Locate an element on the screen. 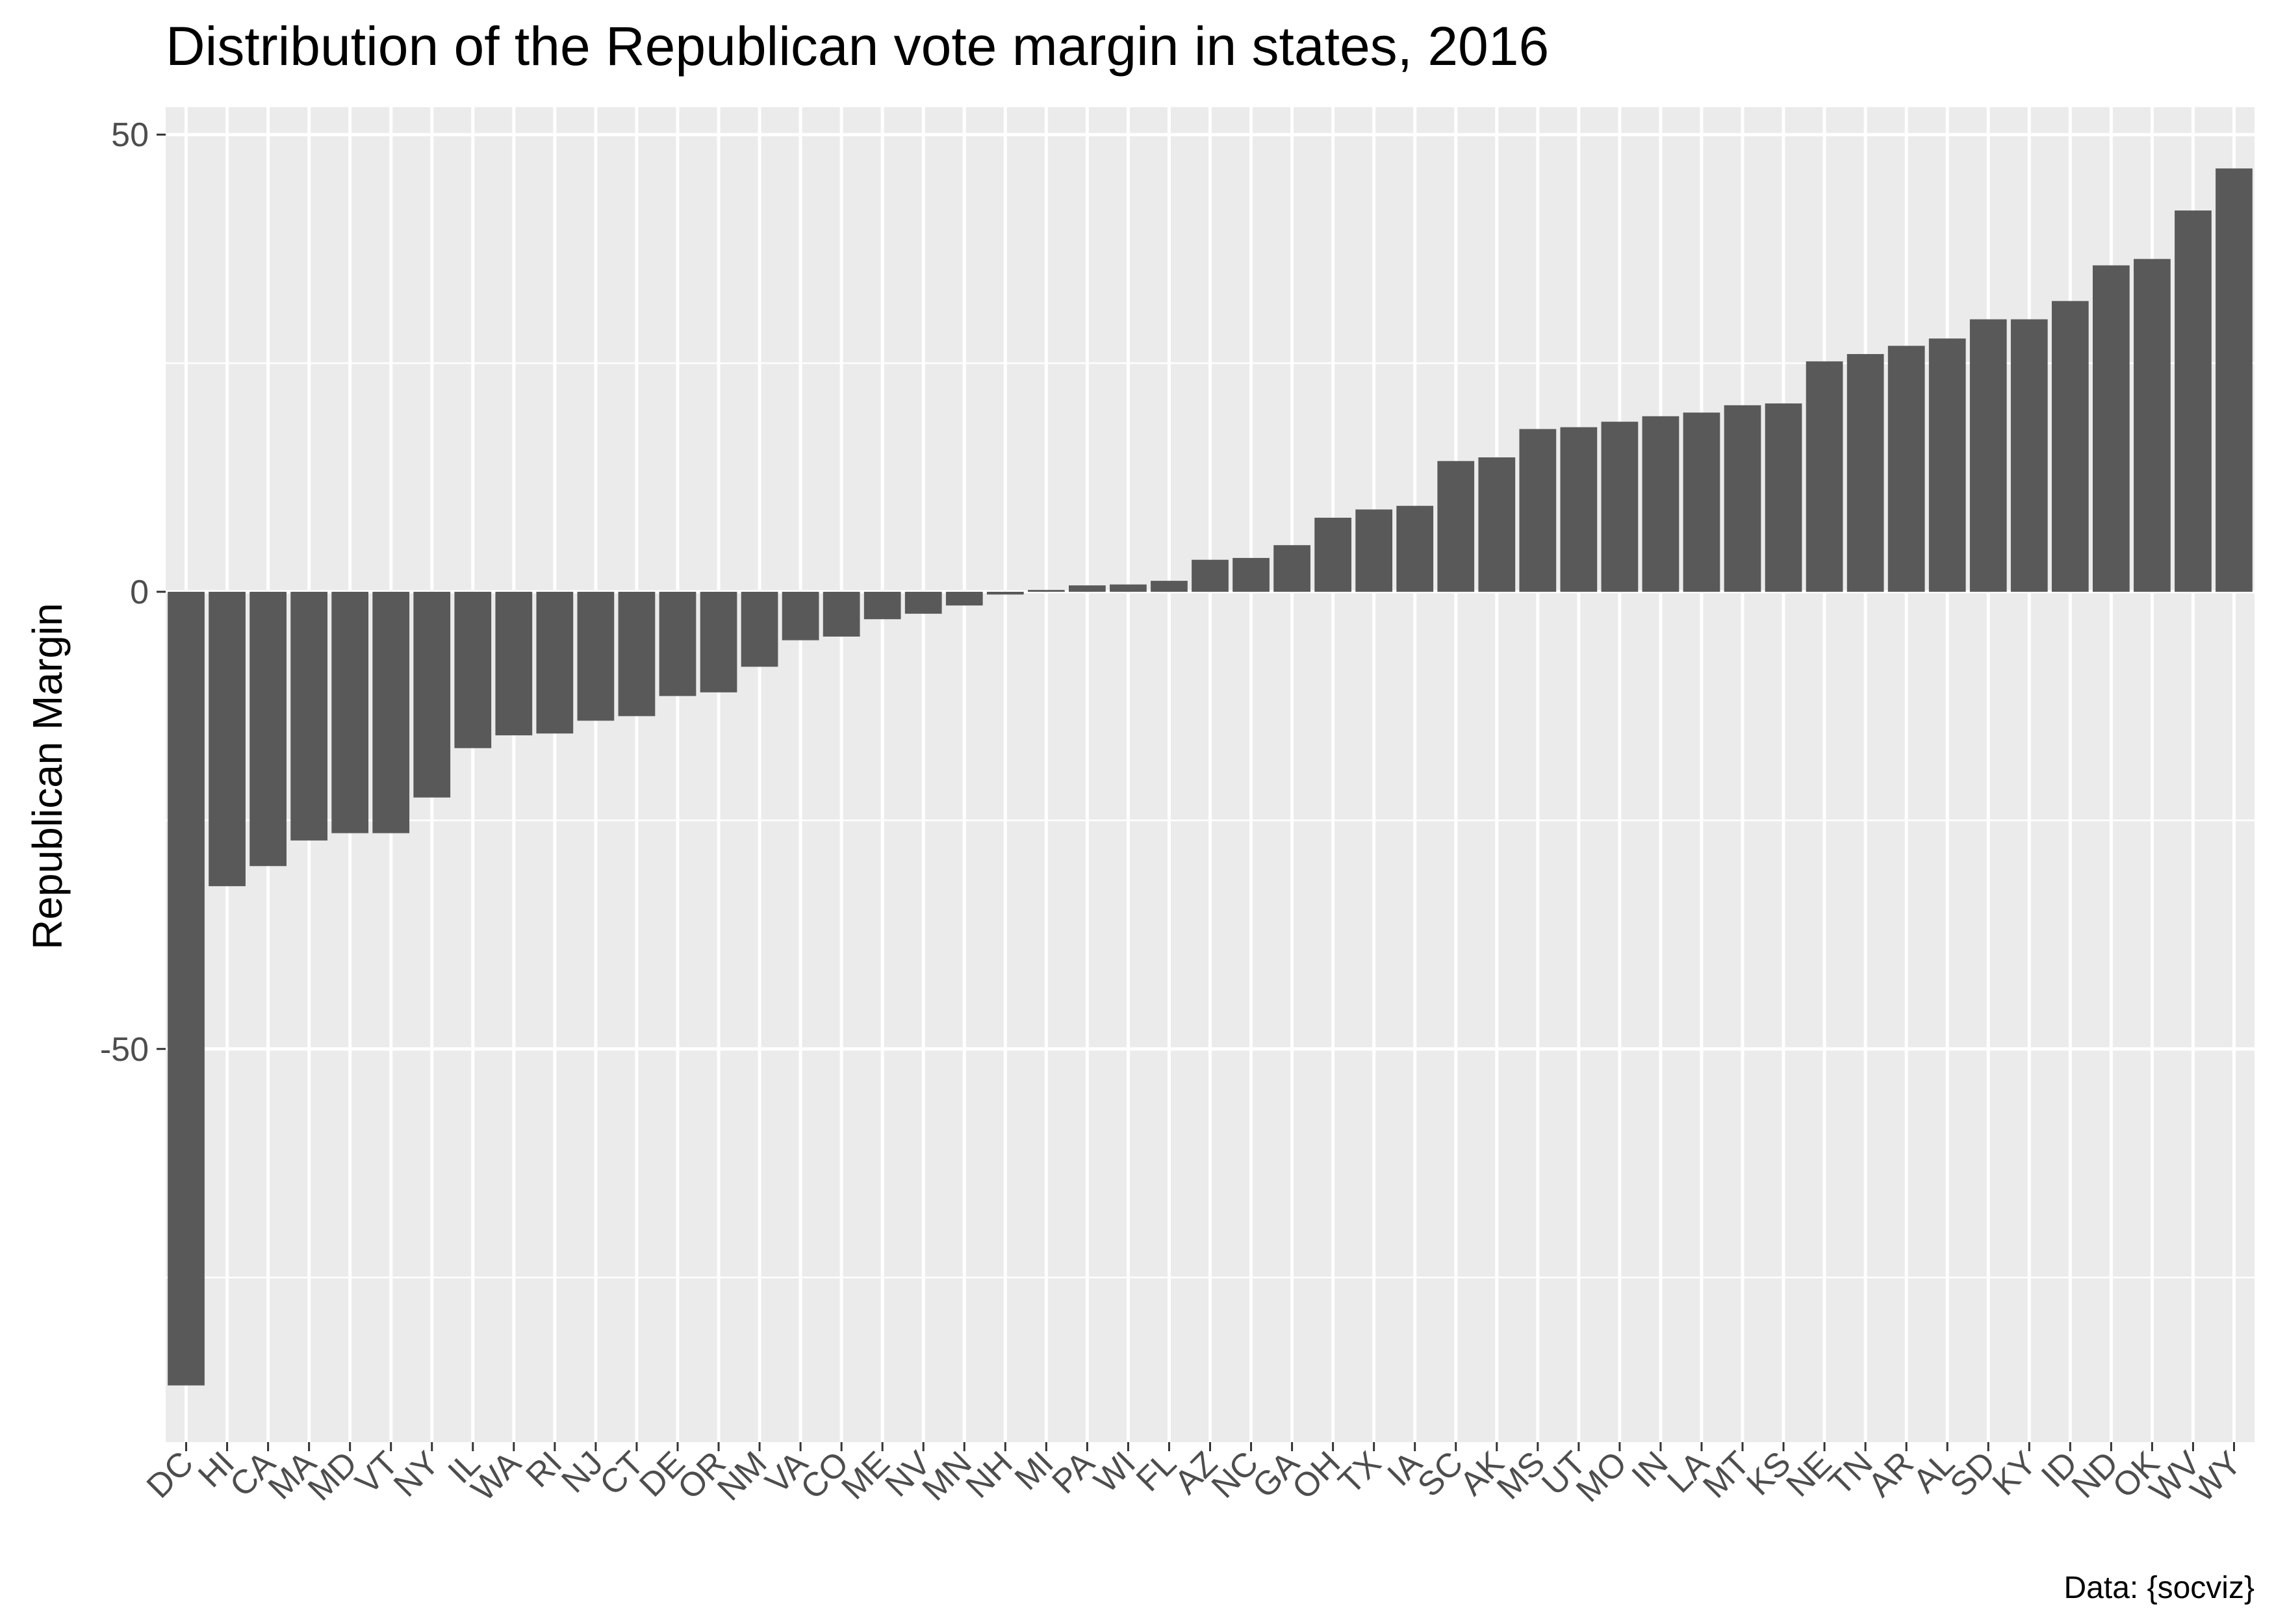  bar-al is located at coordinates (1947, 465).